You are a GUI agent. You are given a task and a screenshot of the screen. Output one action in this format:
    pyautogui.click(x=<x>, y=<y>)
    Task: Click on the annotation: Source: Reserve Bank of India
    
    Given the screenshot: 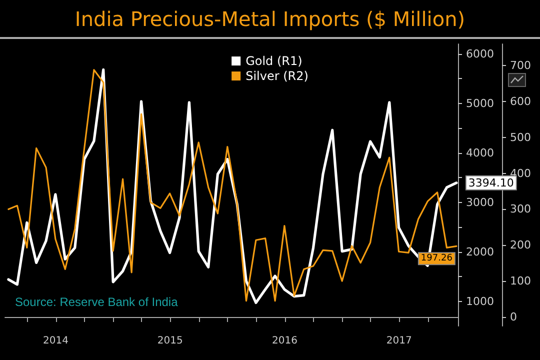 What is the action you would take?
    pyautogui.click(x=96, y=302)
    